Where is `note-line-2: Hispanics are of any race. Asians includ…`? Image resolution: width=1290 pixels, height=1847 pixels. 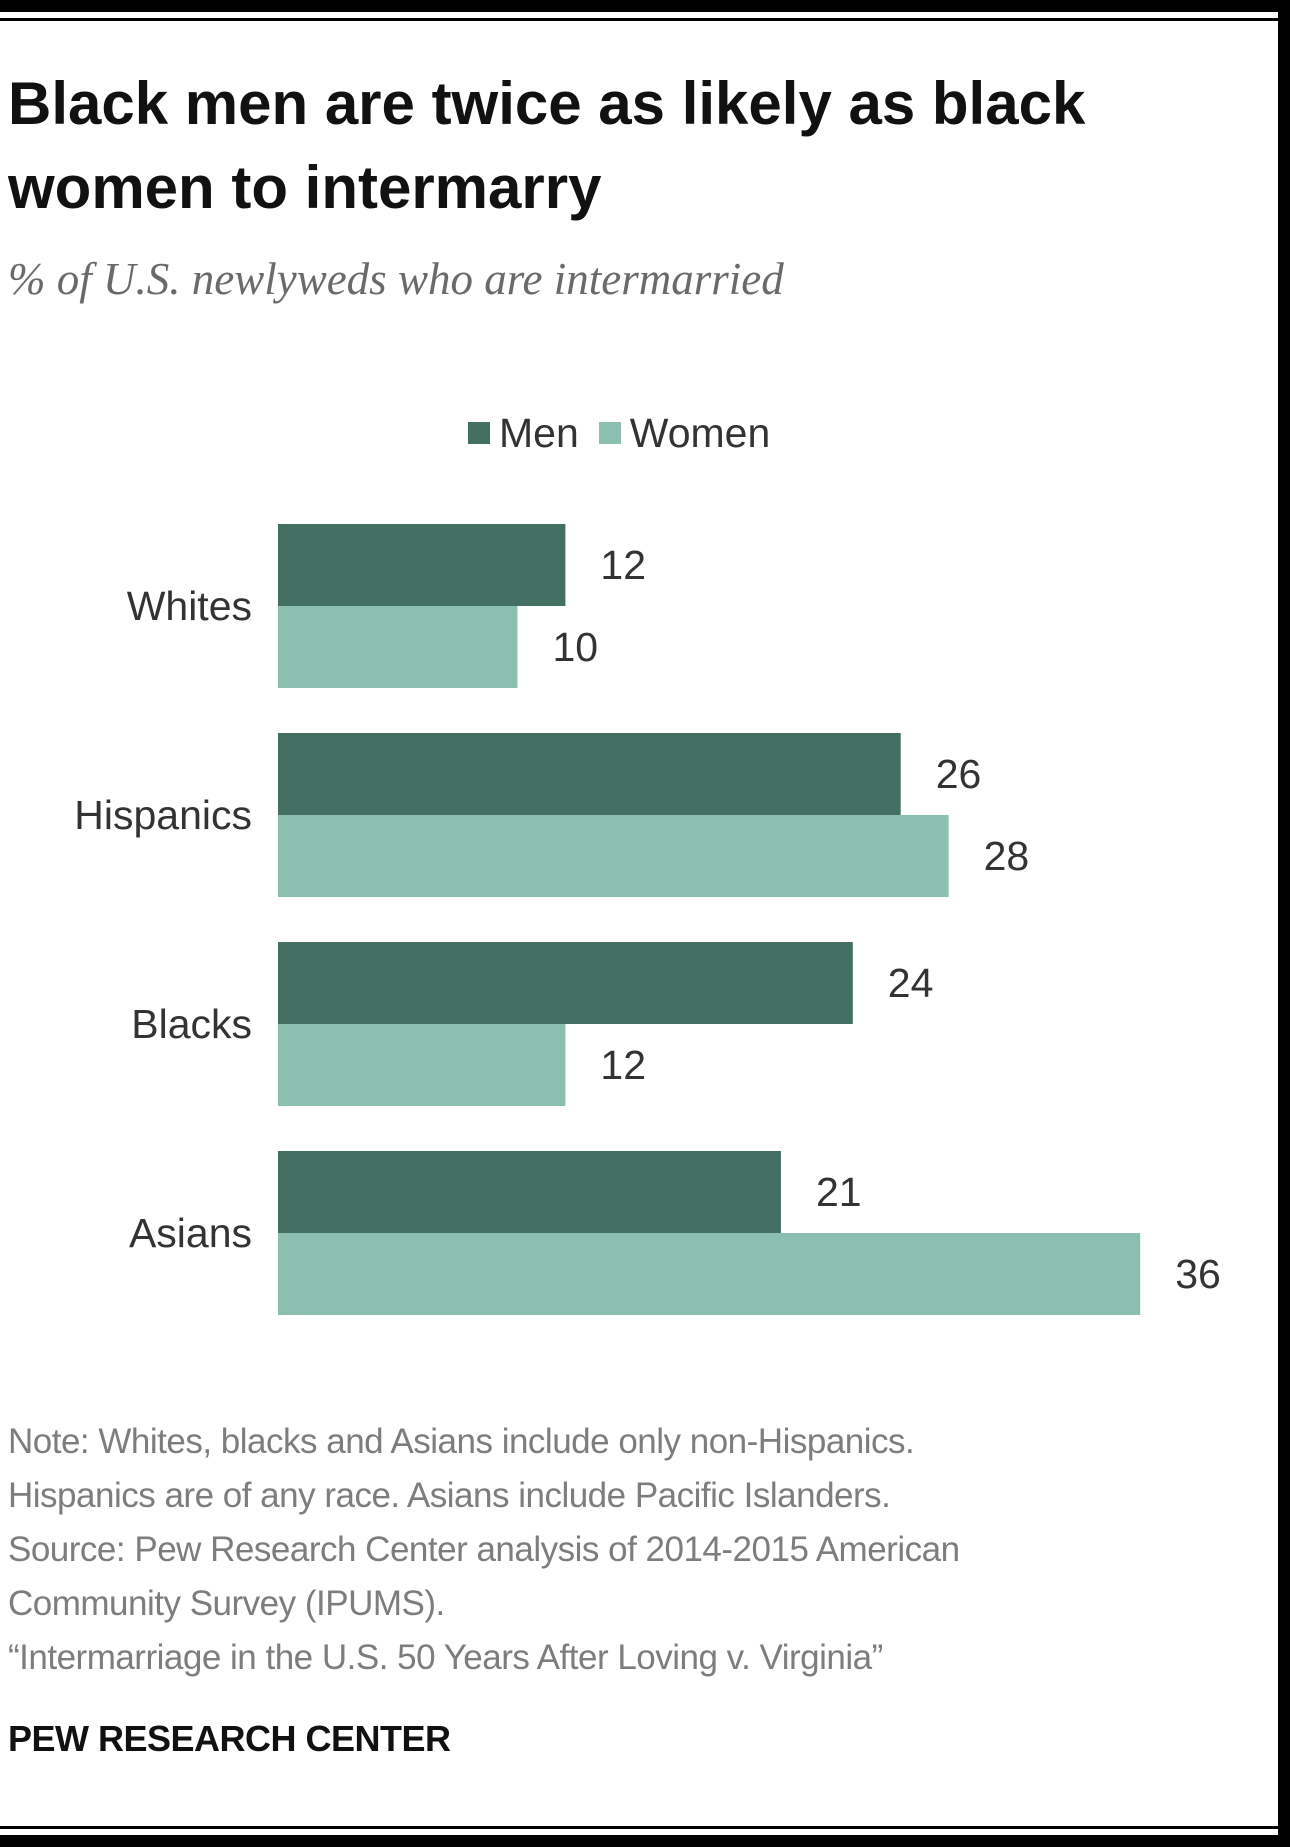 note-line-2: Hispanics are of any race. Asians includ… is located at coordinates (449, 1495).